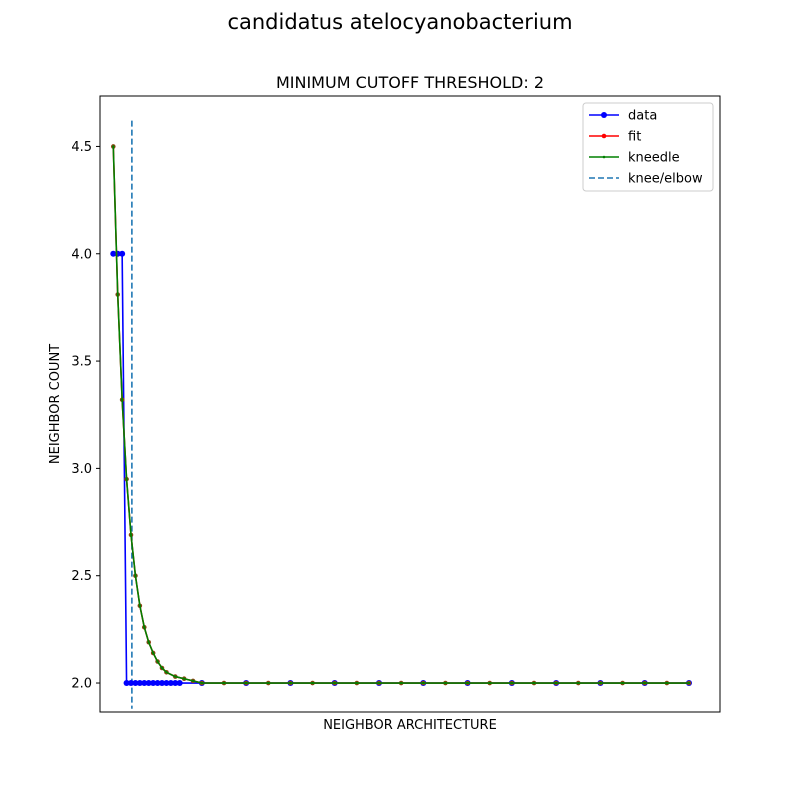  I want to click on legend-item: fit, so click(615, 137).